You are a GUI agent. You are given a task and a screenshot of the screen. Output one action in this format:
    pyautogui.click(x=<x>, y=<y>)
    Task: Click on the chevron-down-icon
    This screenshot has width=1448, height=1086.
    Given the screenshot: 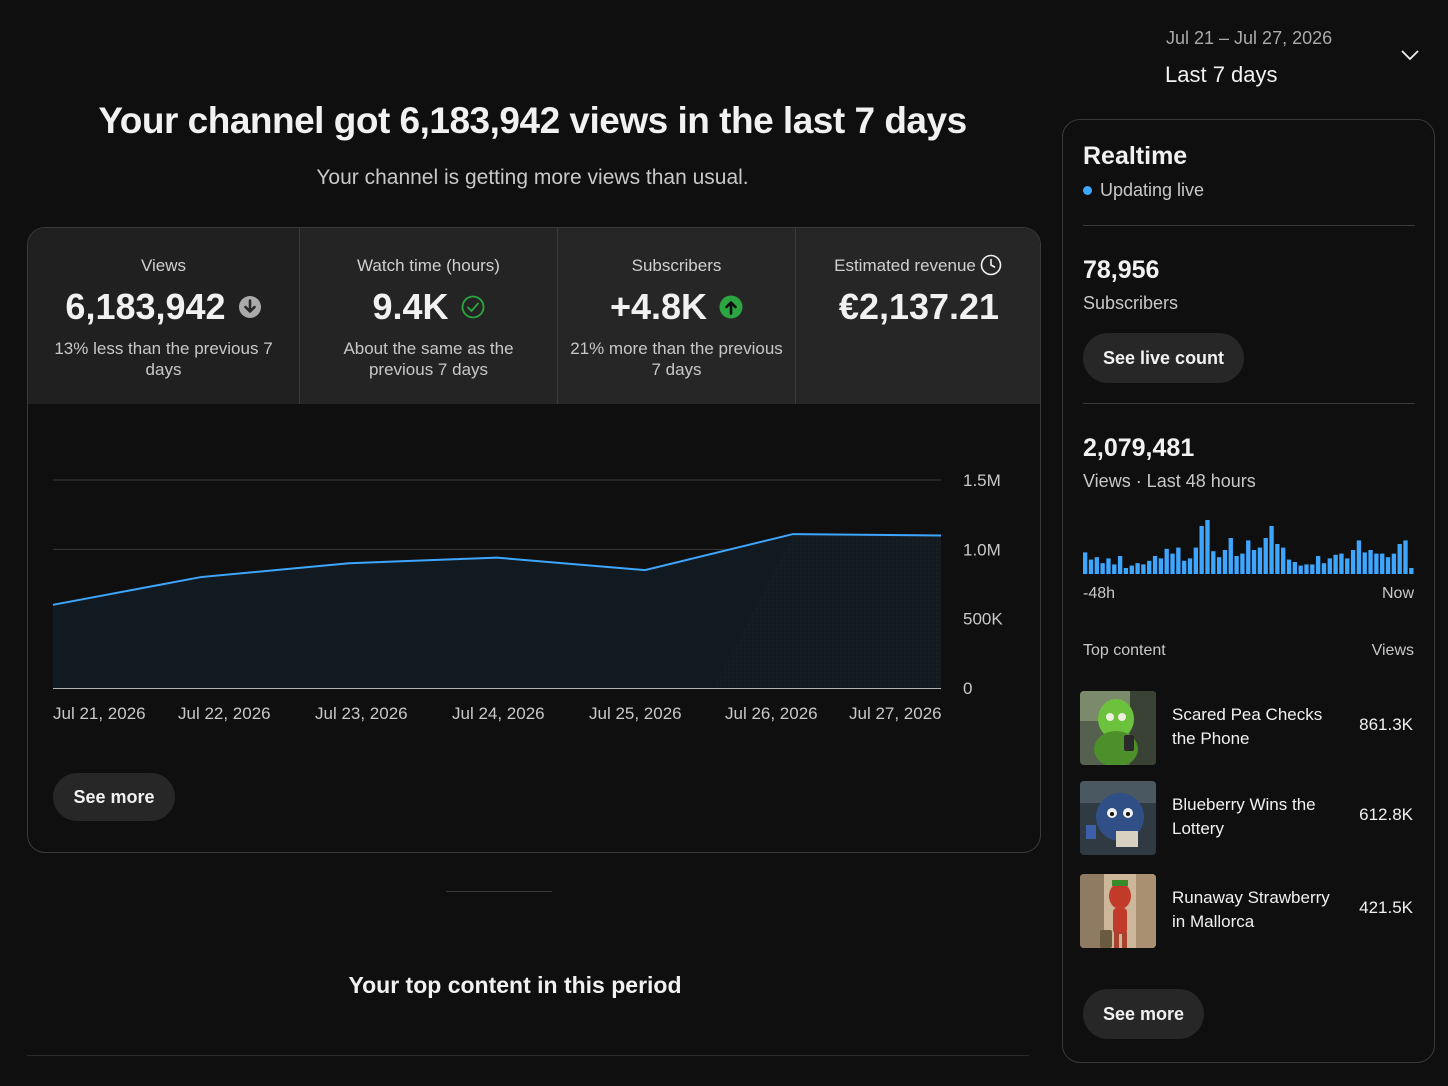 What is the action you would take?
    pyautogui.click(x=1410, y=55)
    